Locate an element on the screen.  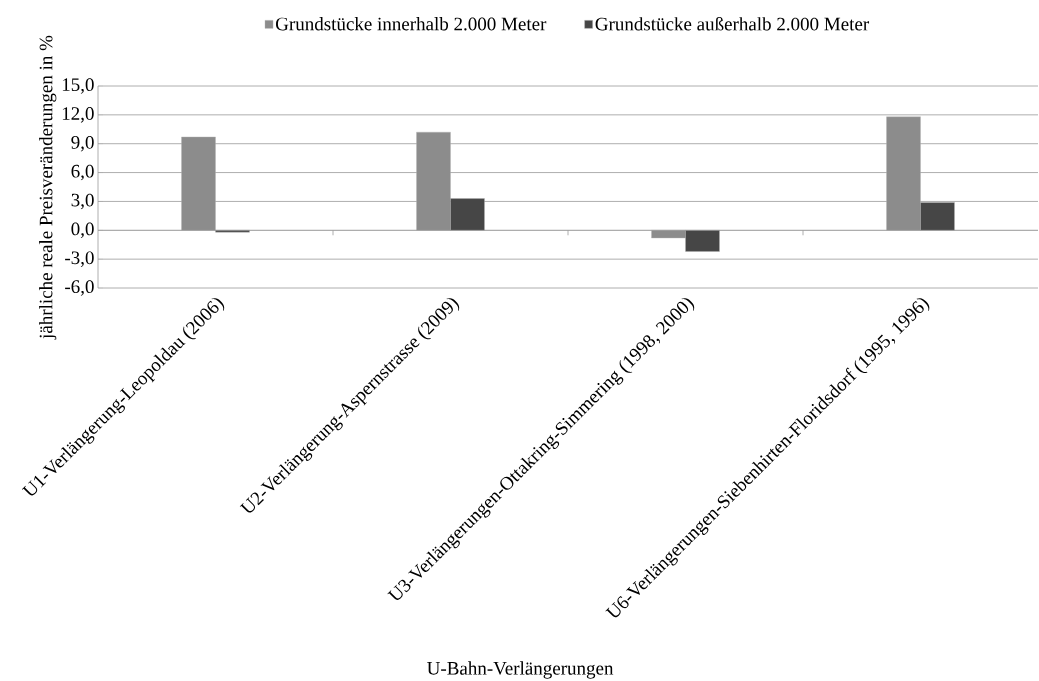
y-tick-label: 12,0 is located at coordinates (78, 115).